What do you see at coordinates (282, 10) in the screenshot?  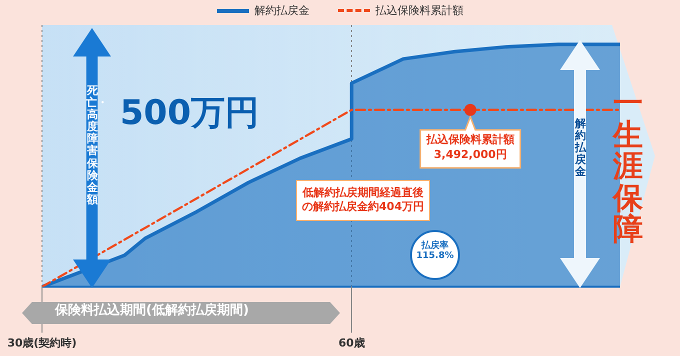 I see `legend-label: 解約払戻金` at bounding box center [282, 10].